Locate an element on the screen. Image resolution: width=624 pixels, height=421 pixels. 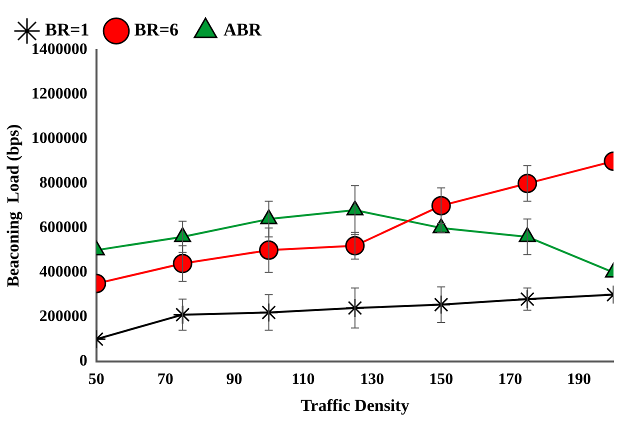
x-tick-label: 130 is located at coordinates (372, 379).